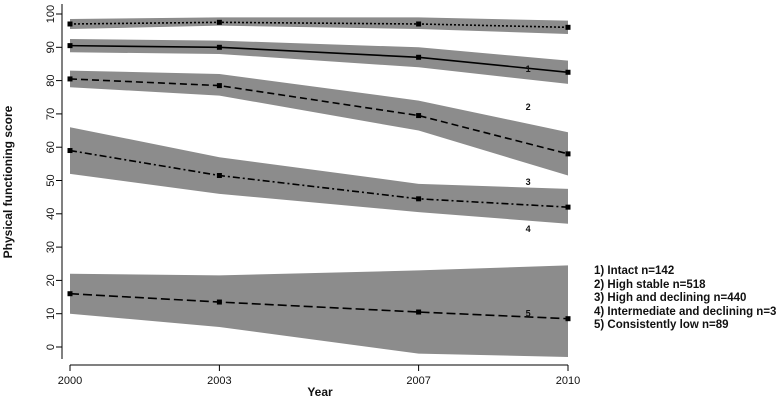 This screenshot has width=777, height=406. Describe the element at coordinates (51, 147) in the screenshot. I see `y-tick-label-60: 60` at that location.